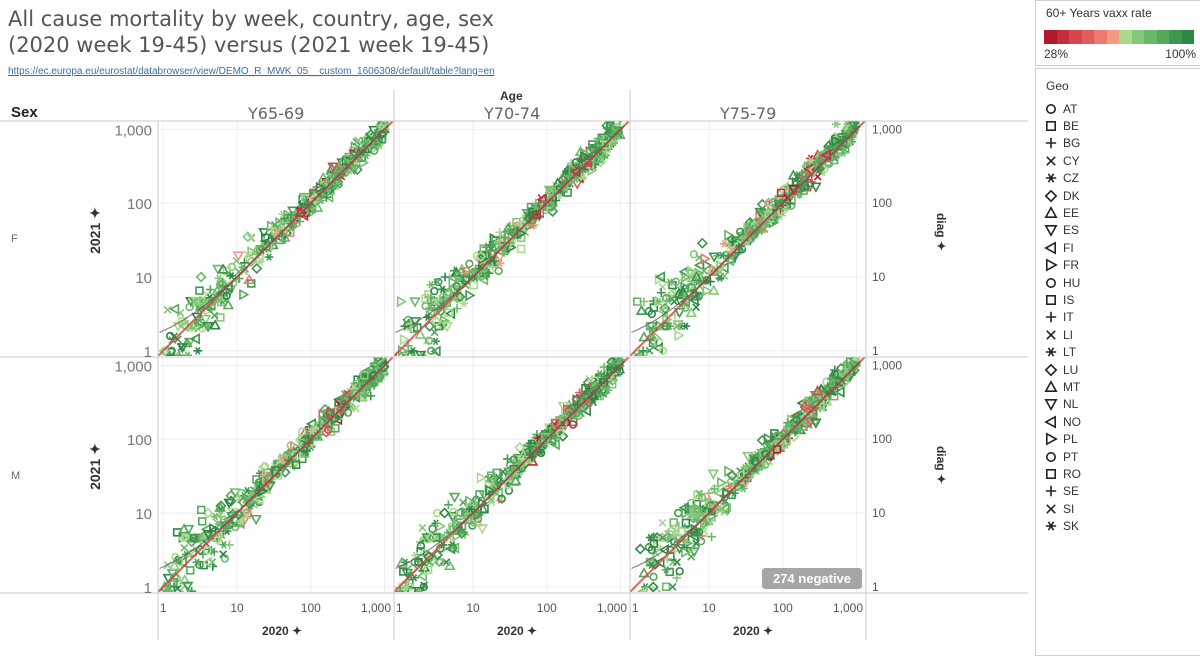 The width and height of the screenshot is (1200, 656). I want to click on triangle-down-icon, so click(1051, 405).